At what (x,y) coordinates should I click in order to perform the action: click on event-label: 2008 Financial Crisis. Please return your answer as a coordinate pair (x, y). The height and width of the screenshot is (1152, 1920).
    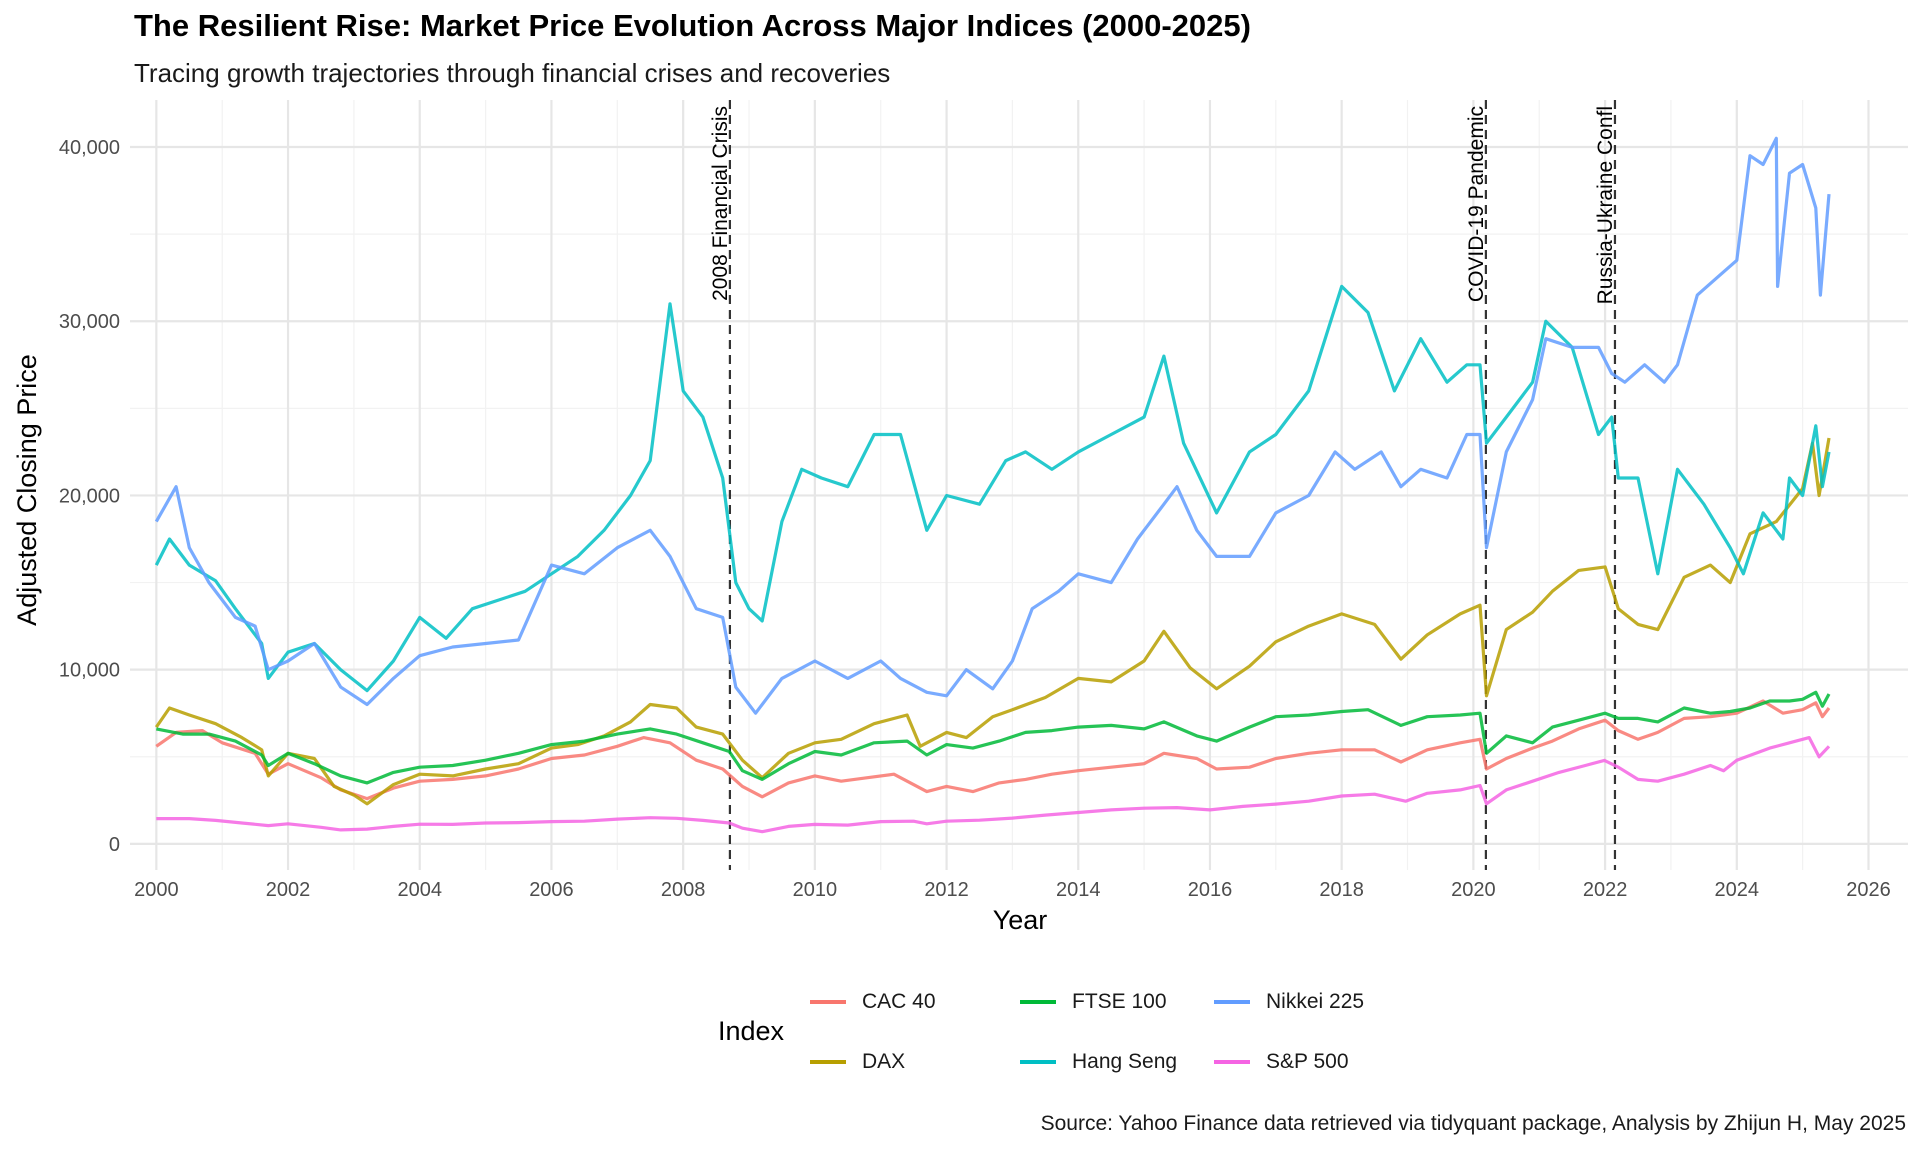
    Looking at the image, I should click on (720, 203).